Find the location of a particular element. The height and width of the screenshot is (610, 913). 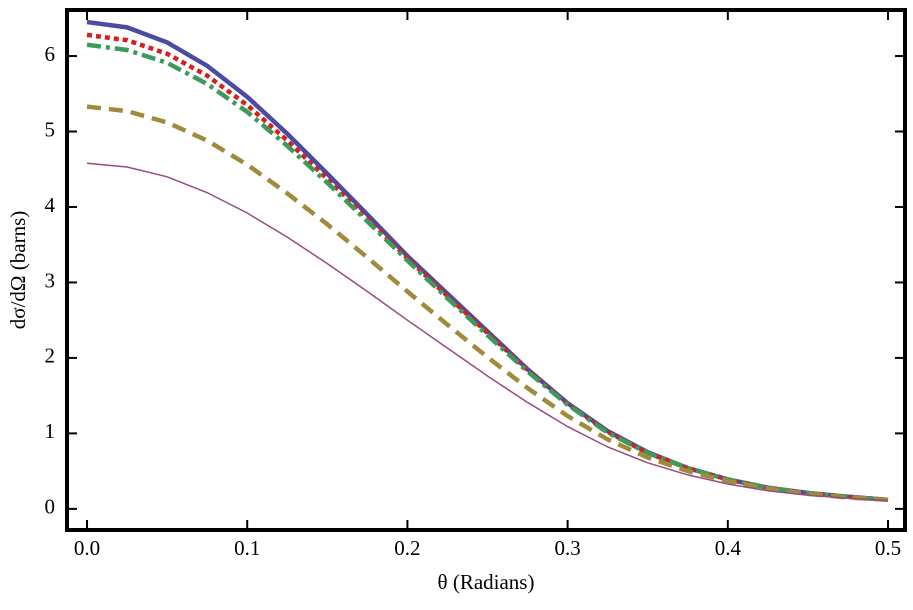

y-tick-label: 0 is located at coordinates (50, 507).